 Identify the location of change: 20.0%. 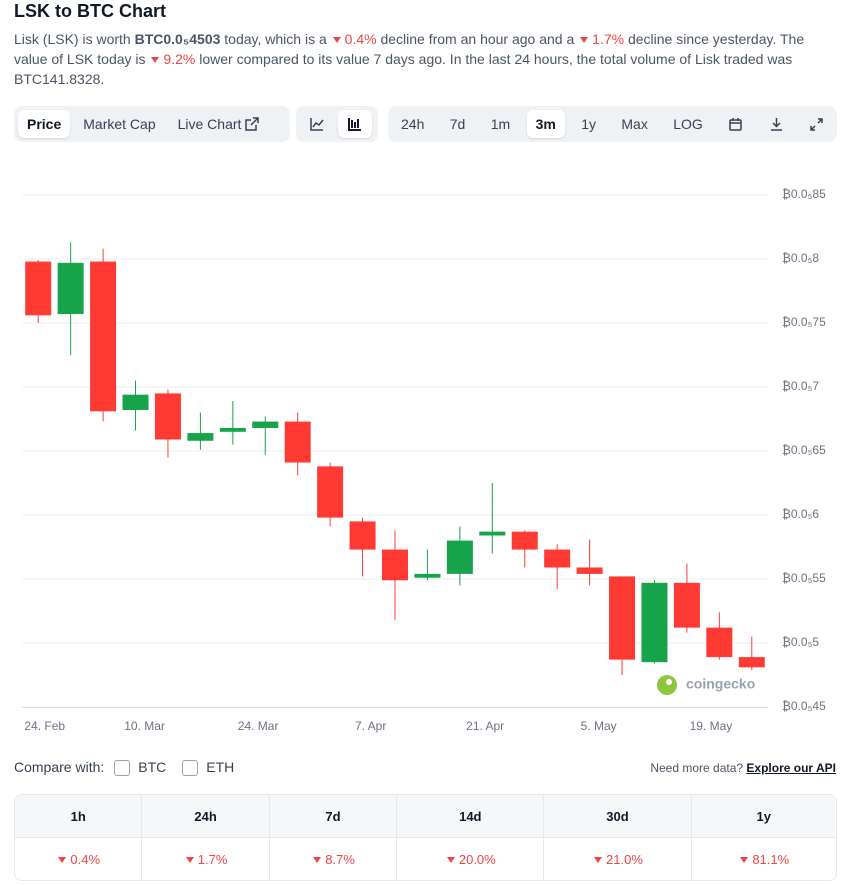
(477, 859).